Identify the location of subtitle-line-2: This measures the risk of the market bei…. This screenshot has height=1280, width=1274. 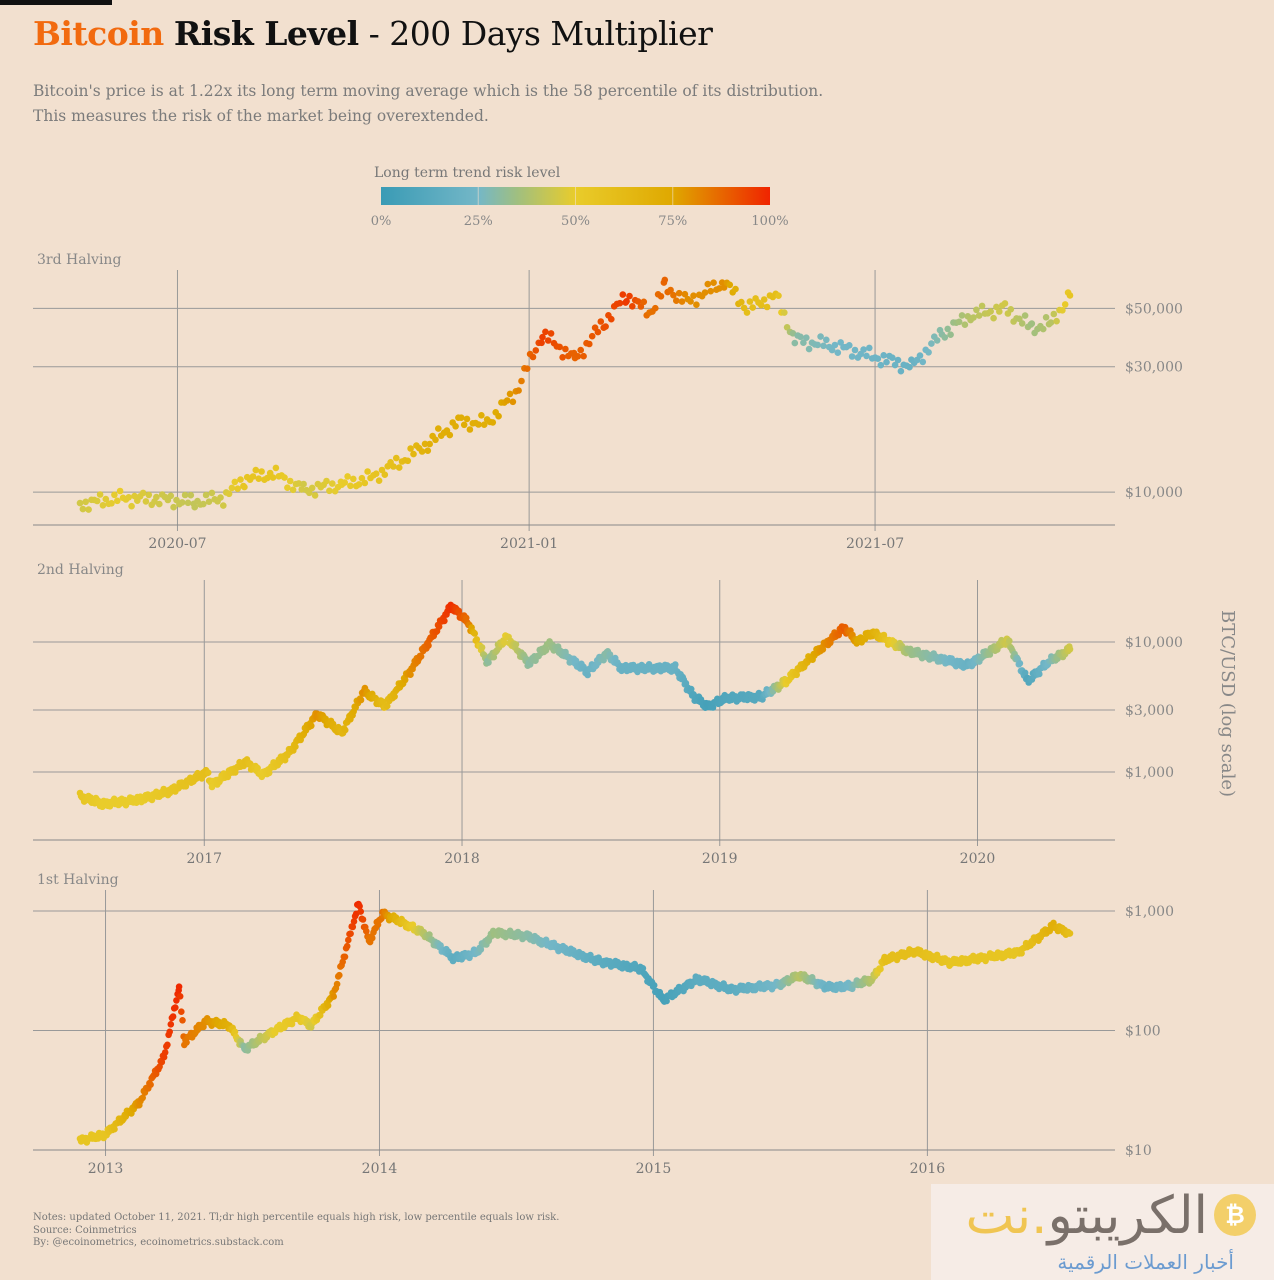
(261, 116).